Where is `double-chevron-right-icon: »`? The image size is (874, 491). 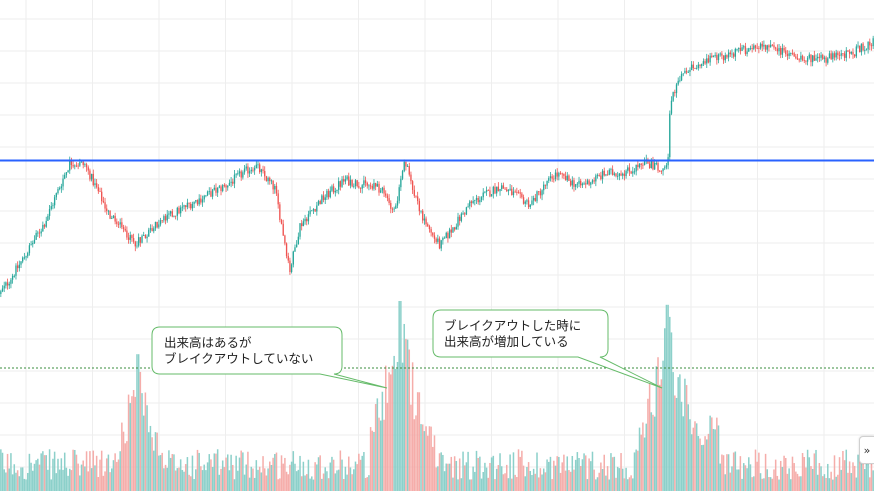 double-chevron-right-icon: » is located at coordinates (867, 450).